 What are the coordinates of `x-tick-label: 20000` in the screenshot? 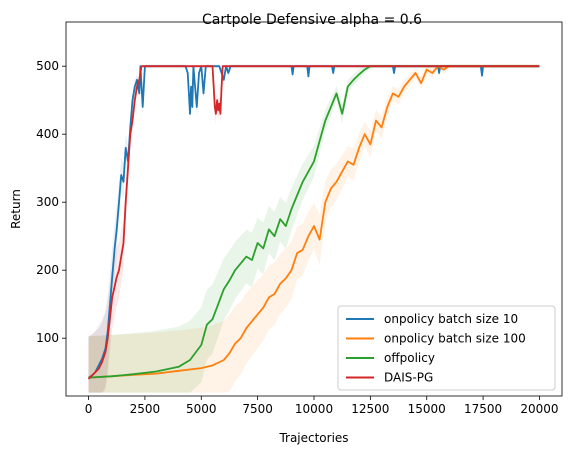 It's located at (539, 409).